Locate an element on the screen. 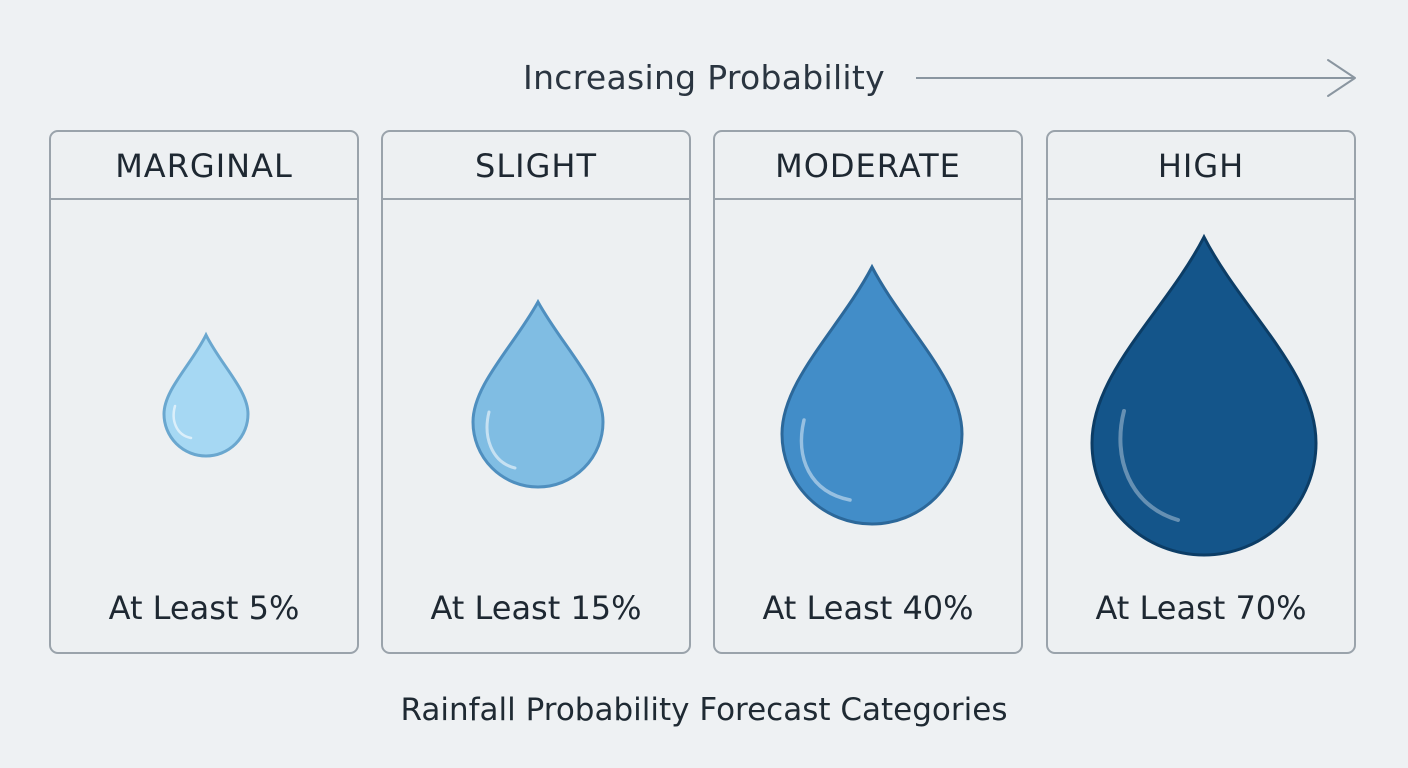  category-threshold: At Least 70% is located at coordinates (1201, 608).